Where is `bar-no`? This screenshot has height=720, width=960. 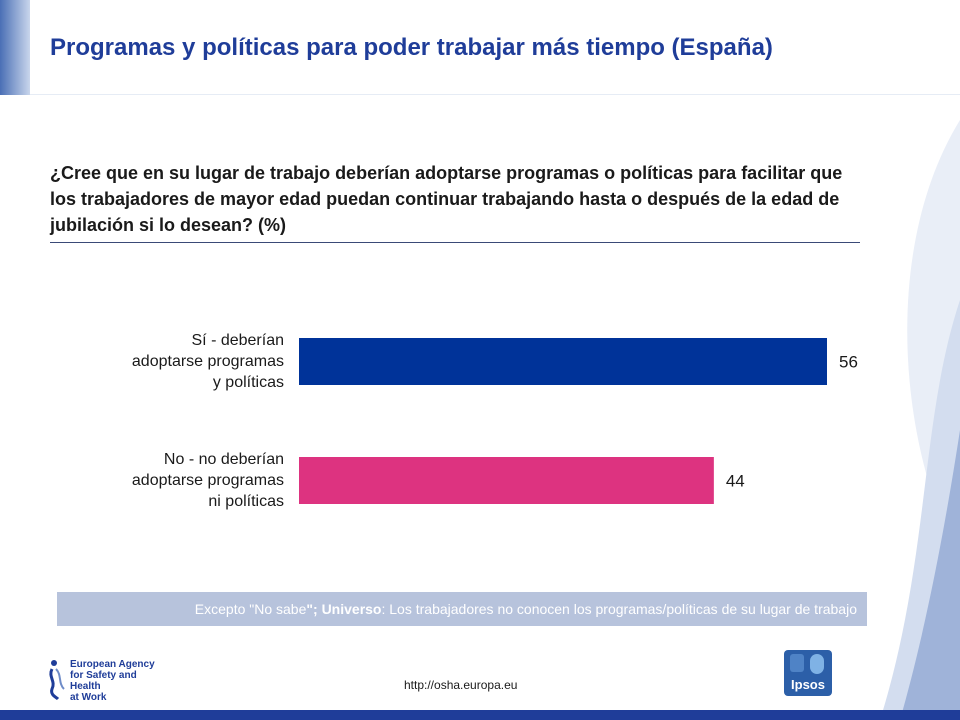
bar-no is located at coordinates (506, 480).